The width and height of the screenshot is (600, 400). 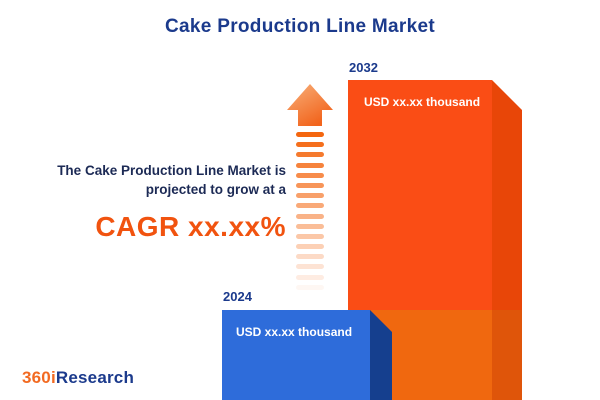 What do you see at coordinates (296, 355) in the screenshot?
I see `bar-2024-front` at bounding box center [296, 355].